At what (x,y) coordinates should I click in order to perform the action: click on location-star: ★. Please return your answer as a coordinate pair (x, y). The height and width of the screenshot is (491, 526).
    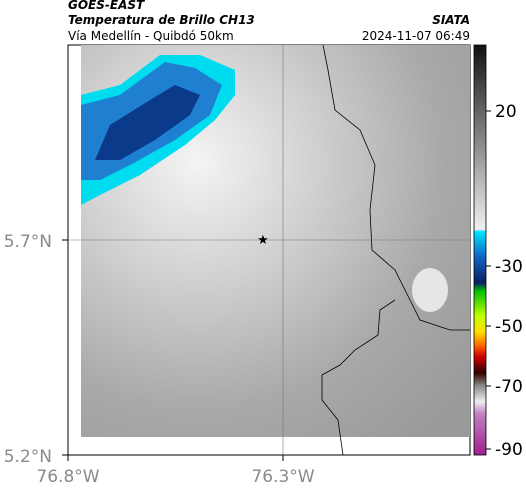
    Looking at the image, I should click on (263, 240).